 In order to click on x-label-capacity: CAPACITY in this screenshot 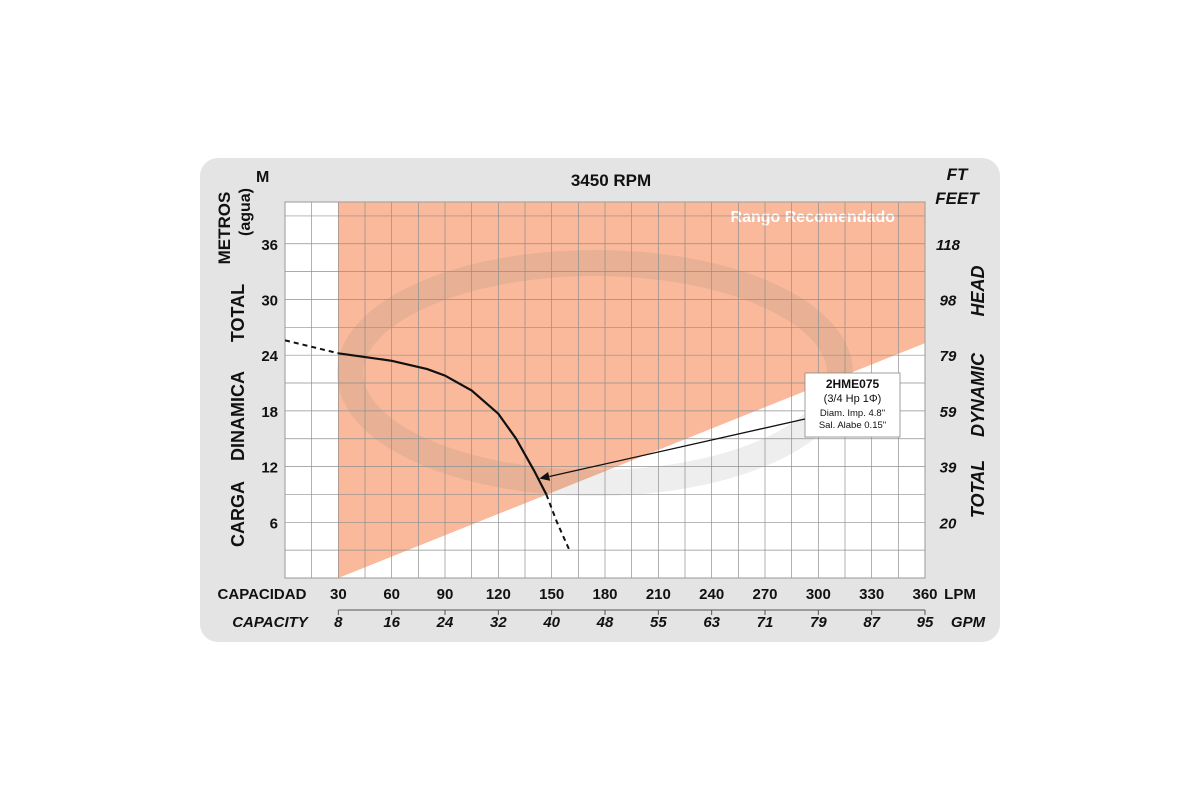, I will do `click(271, 622)`.